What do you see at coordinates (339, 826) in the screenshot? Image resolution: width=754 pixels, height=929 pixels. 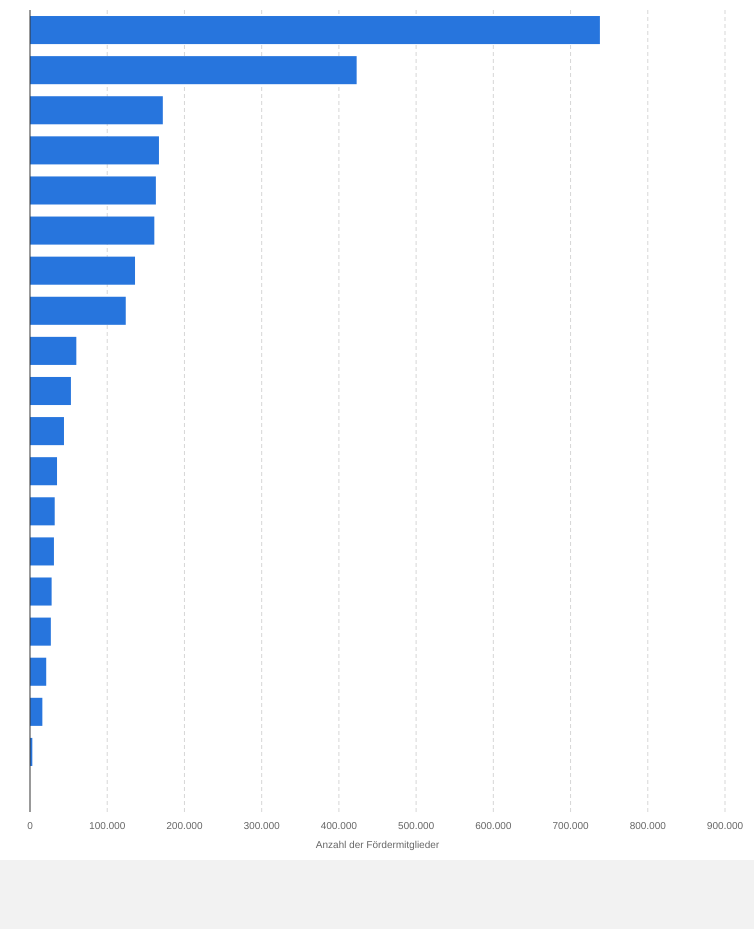 I see `x-tick-label: 400.000` at bounding box center [339, 826].